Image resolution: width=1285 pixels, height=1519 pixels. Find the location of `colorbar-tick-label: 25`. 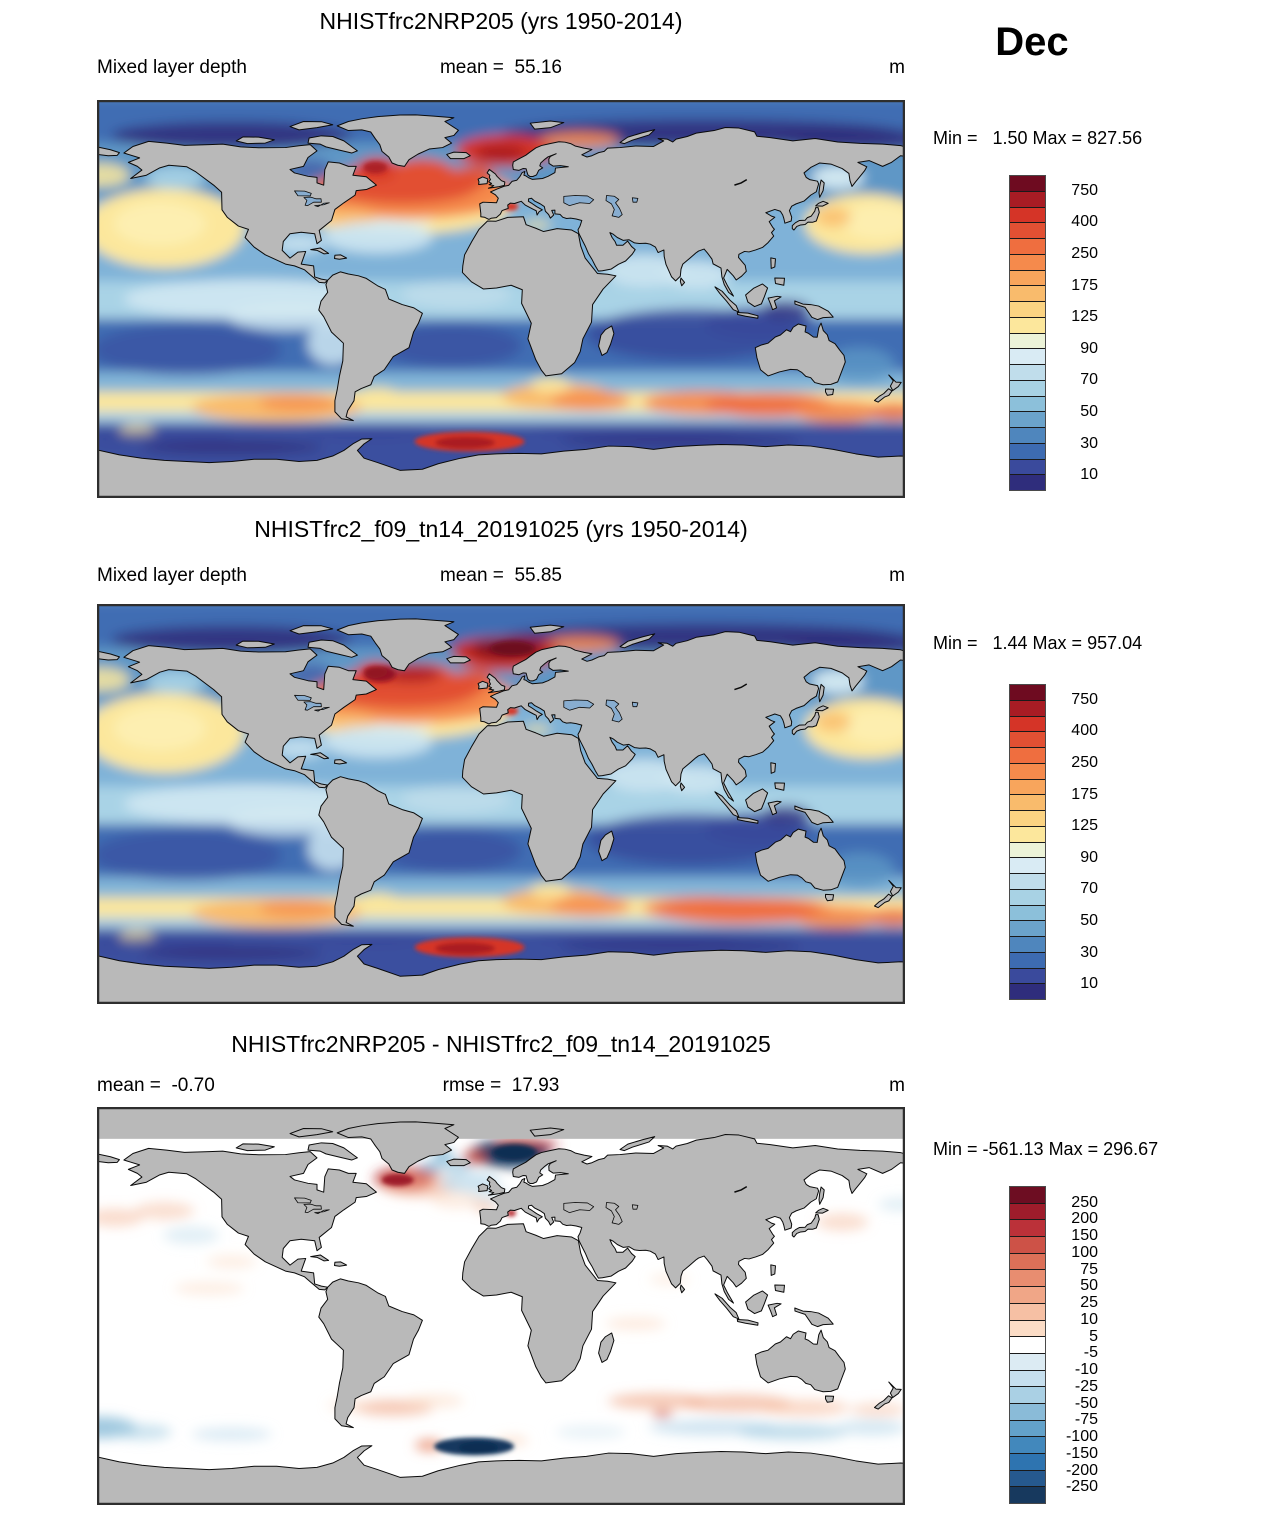

colorbar-tick-label: 25 is located at coordinates (1089, 1303).